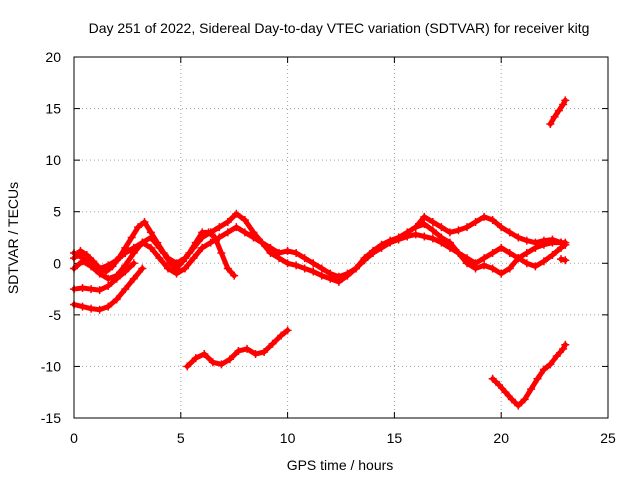 The image size is (640, 480). I want to click on y-tick-label: 10, so click(53, 160).